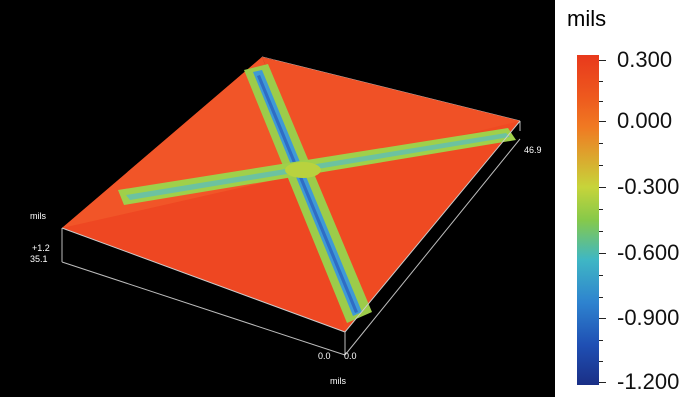 Image resolution: width=695 pixels, height=397 pixels. What do you see at coordinates (648, 381) in the screenshot?
I see `colorbar-label: -1.200` at bounding box center [648, 381].